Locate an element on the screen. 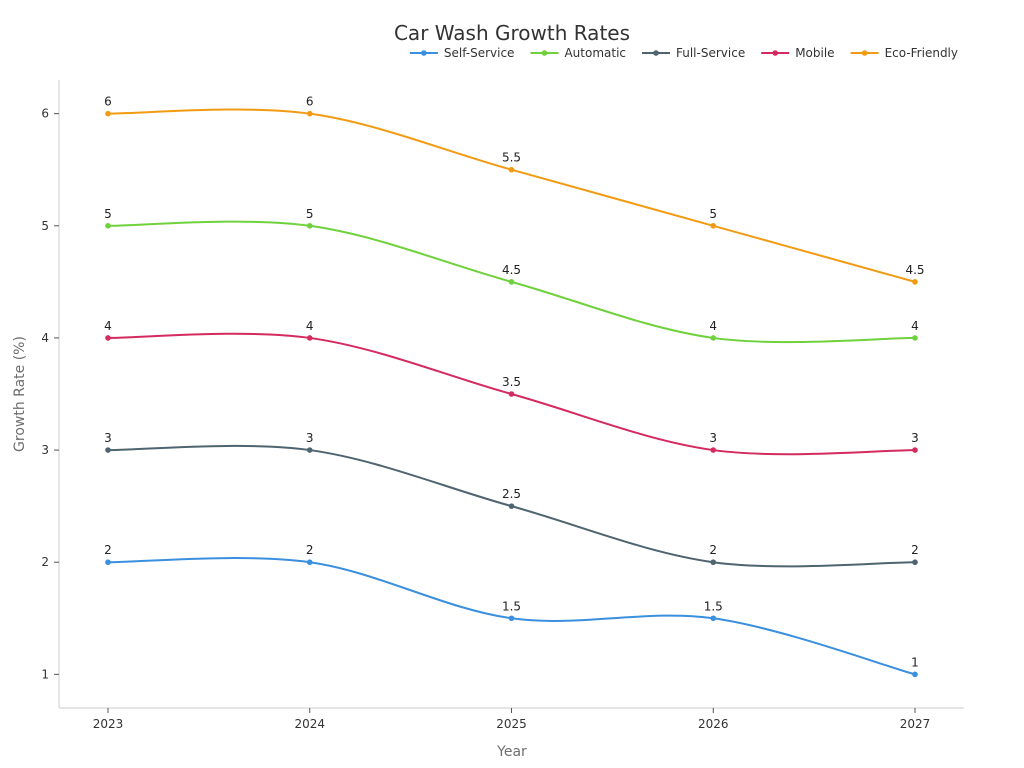 This screenshot has width=1024, height=768. x-tick-label: 2025 is located at coordinates (511, 724).